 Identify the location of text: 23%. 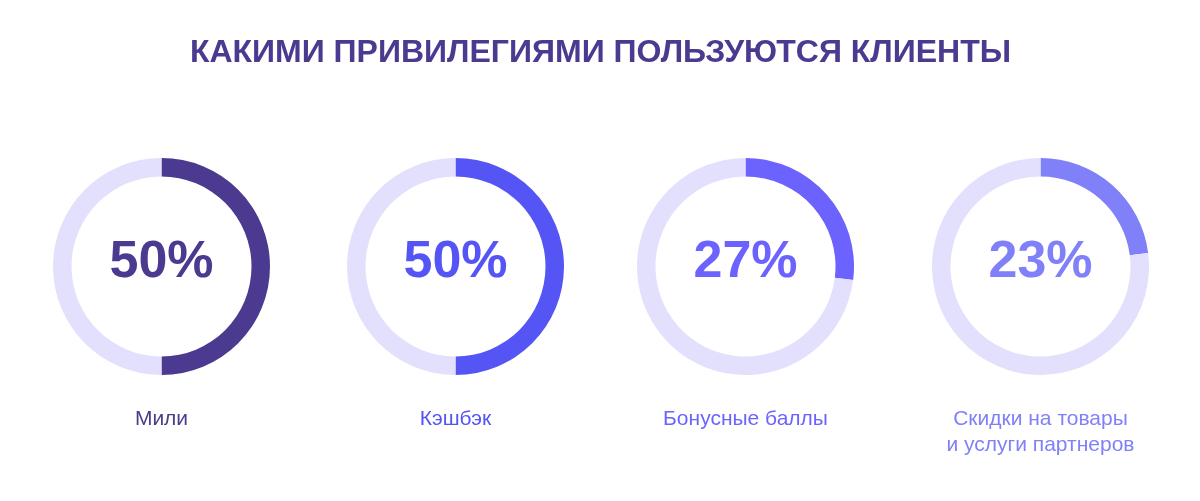
(1040, 258).